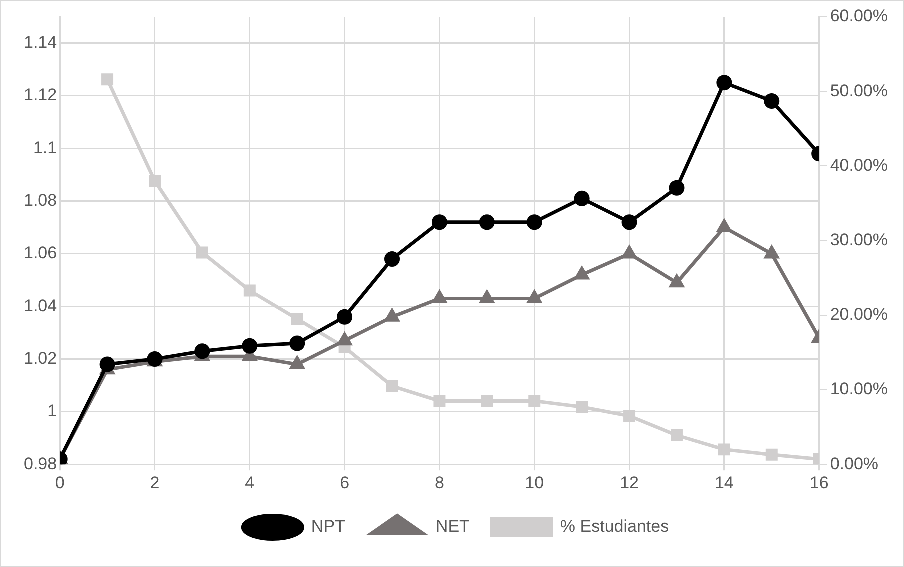 The height and width of the screenshot is (567, 904). What do you see at coordinates (453, 526) in the screenshot?
I see `legend-label: NET` at bounding box center [453, 526].